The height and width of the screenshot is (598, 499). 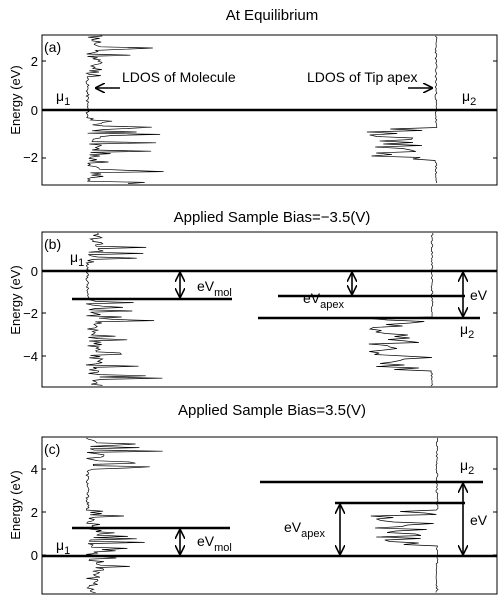 I want to click on panel-b-title: Applied Sample Bias=−3.5(V), so click(x=272, y=217).